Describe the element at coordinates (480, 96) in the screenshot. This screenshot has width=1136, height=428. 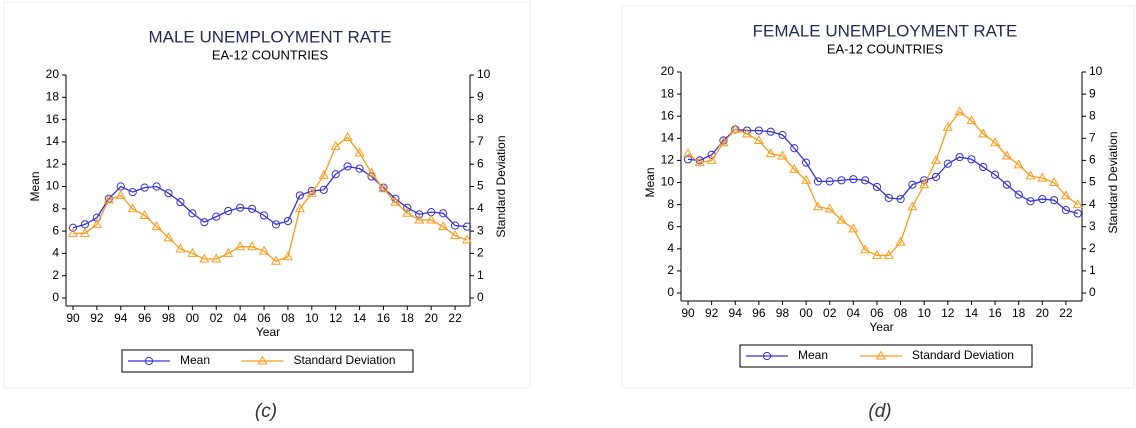
I see `y2-tick-label: 9` at that location.